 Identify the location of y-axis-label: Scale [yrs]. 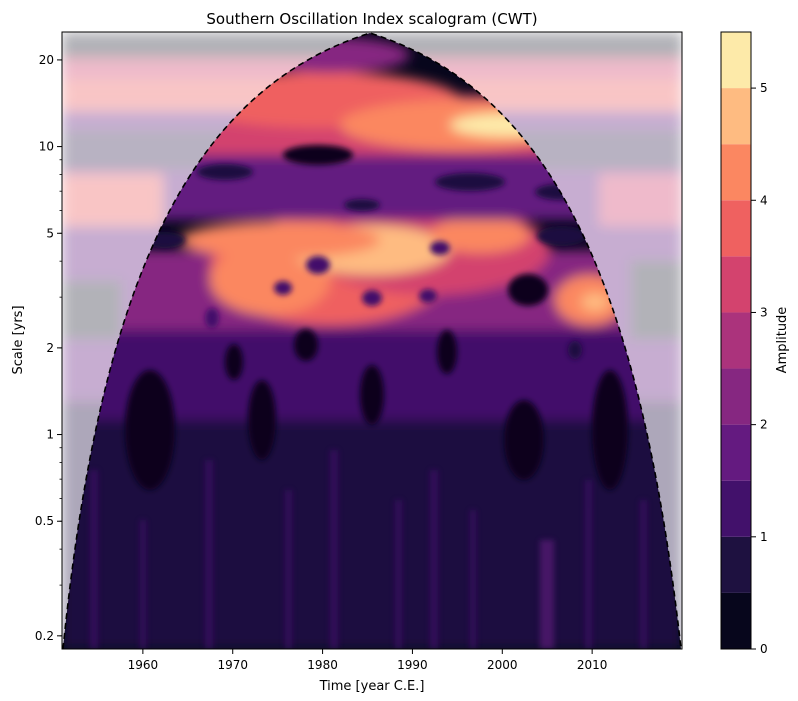
(18, 339).